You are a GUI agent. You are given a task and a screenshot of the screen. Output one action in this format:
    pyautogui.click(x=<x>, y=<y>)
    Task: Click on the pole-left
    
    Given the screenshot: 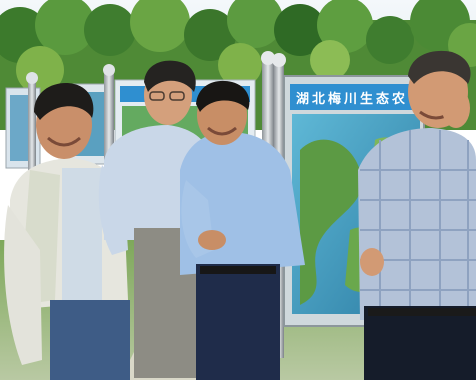 What is the action you would take?
    pyautogui.click(x=32, y=133)
    